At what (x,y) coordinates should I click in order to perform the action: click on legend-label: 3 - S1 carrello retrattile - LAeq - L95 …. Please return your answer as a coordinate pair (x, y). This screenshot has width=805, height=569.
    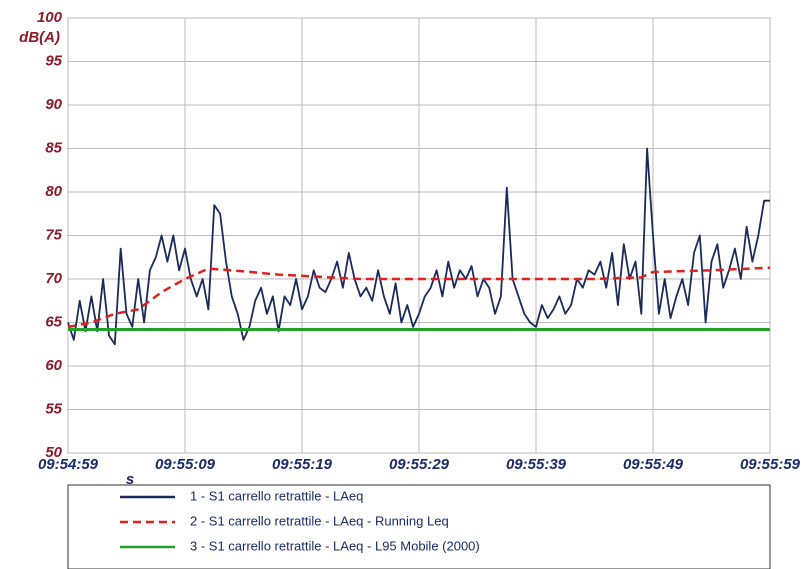
    Looking at the image, I should click on (335, 545).